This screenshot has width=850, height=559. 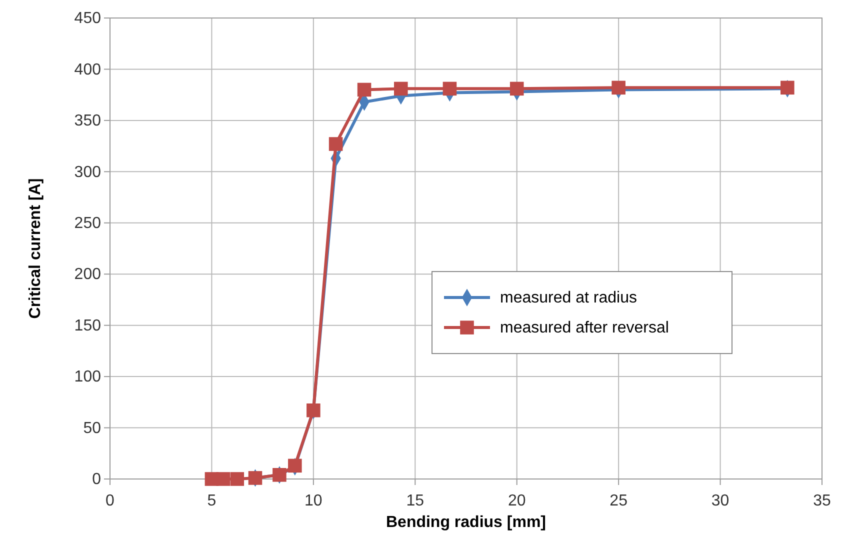 What do you see at coordinates (415, 501) in the screenshot?
I see `x-tick-label: 15` at bounding box center [415, 501].